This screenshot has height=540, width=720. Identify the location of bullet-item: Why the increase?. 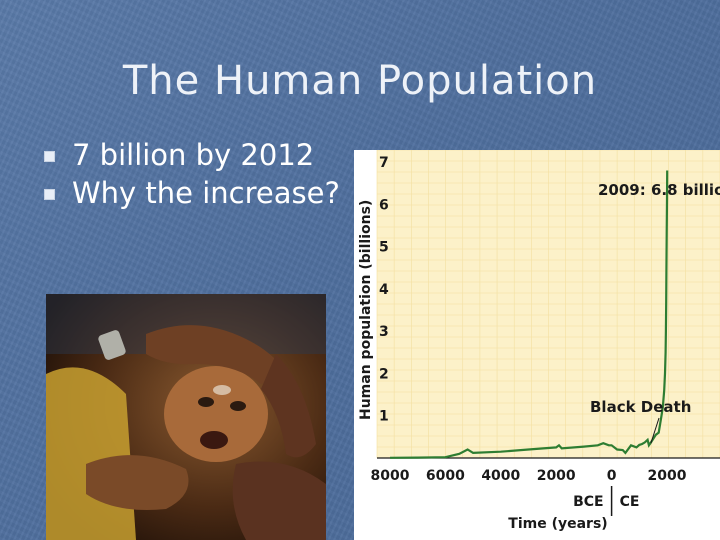
(191, 193).